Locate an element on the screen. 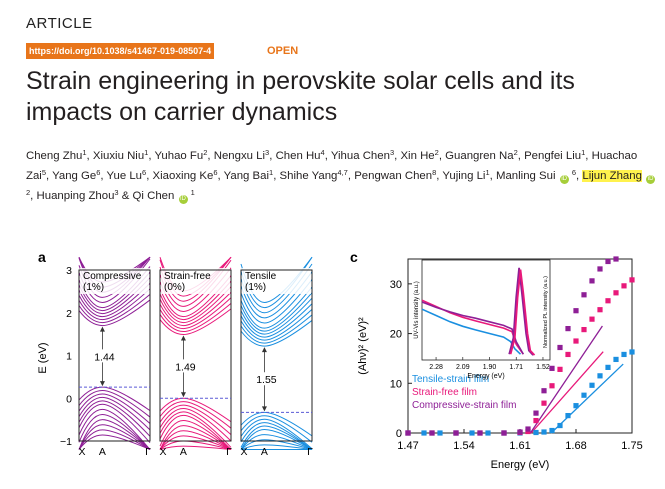 Image resolution: width=665 pixels, height=489 pixels. author-name: Nengxu Li is located at coordinates (239, 156).